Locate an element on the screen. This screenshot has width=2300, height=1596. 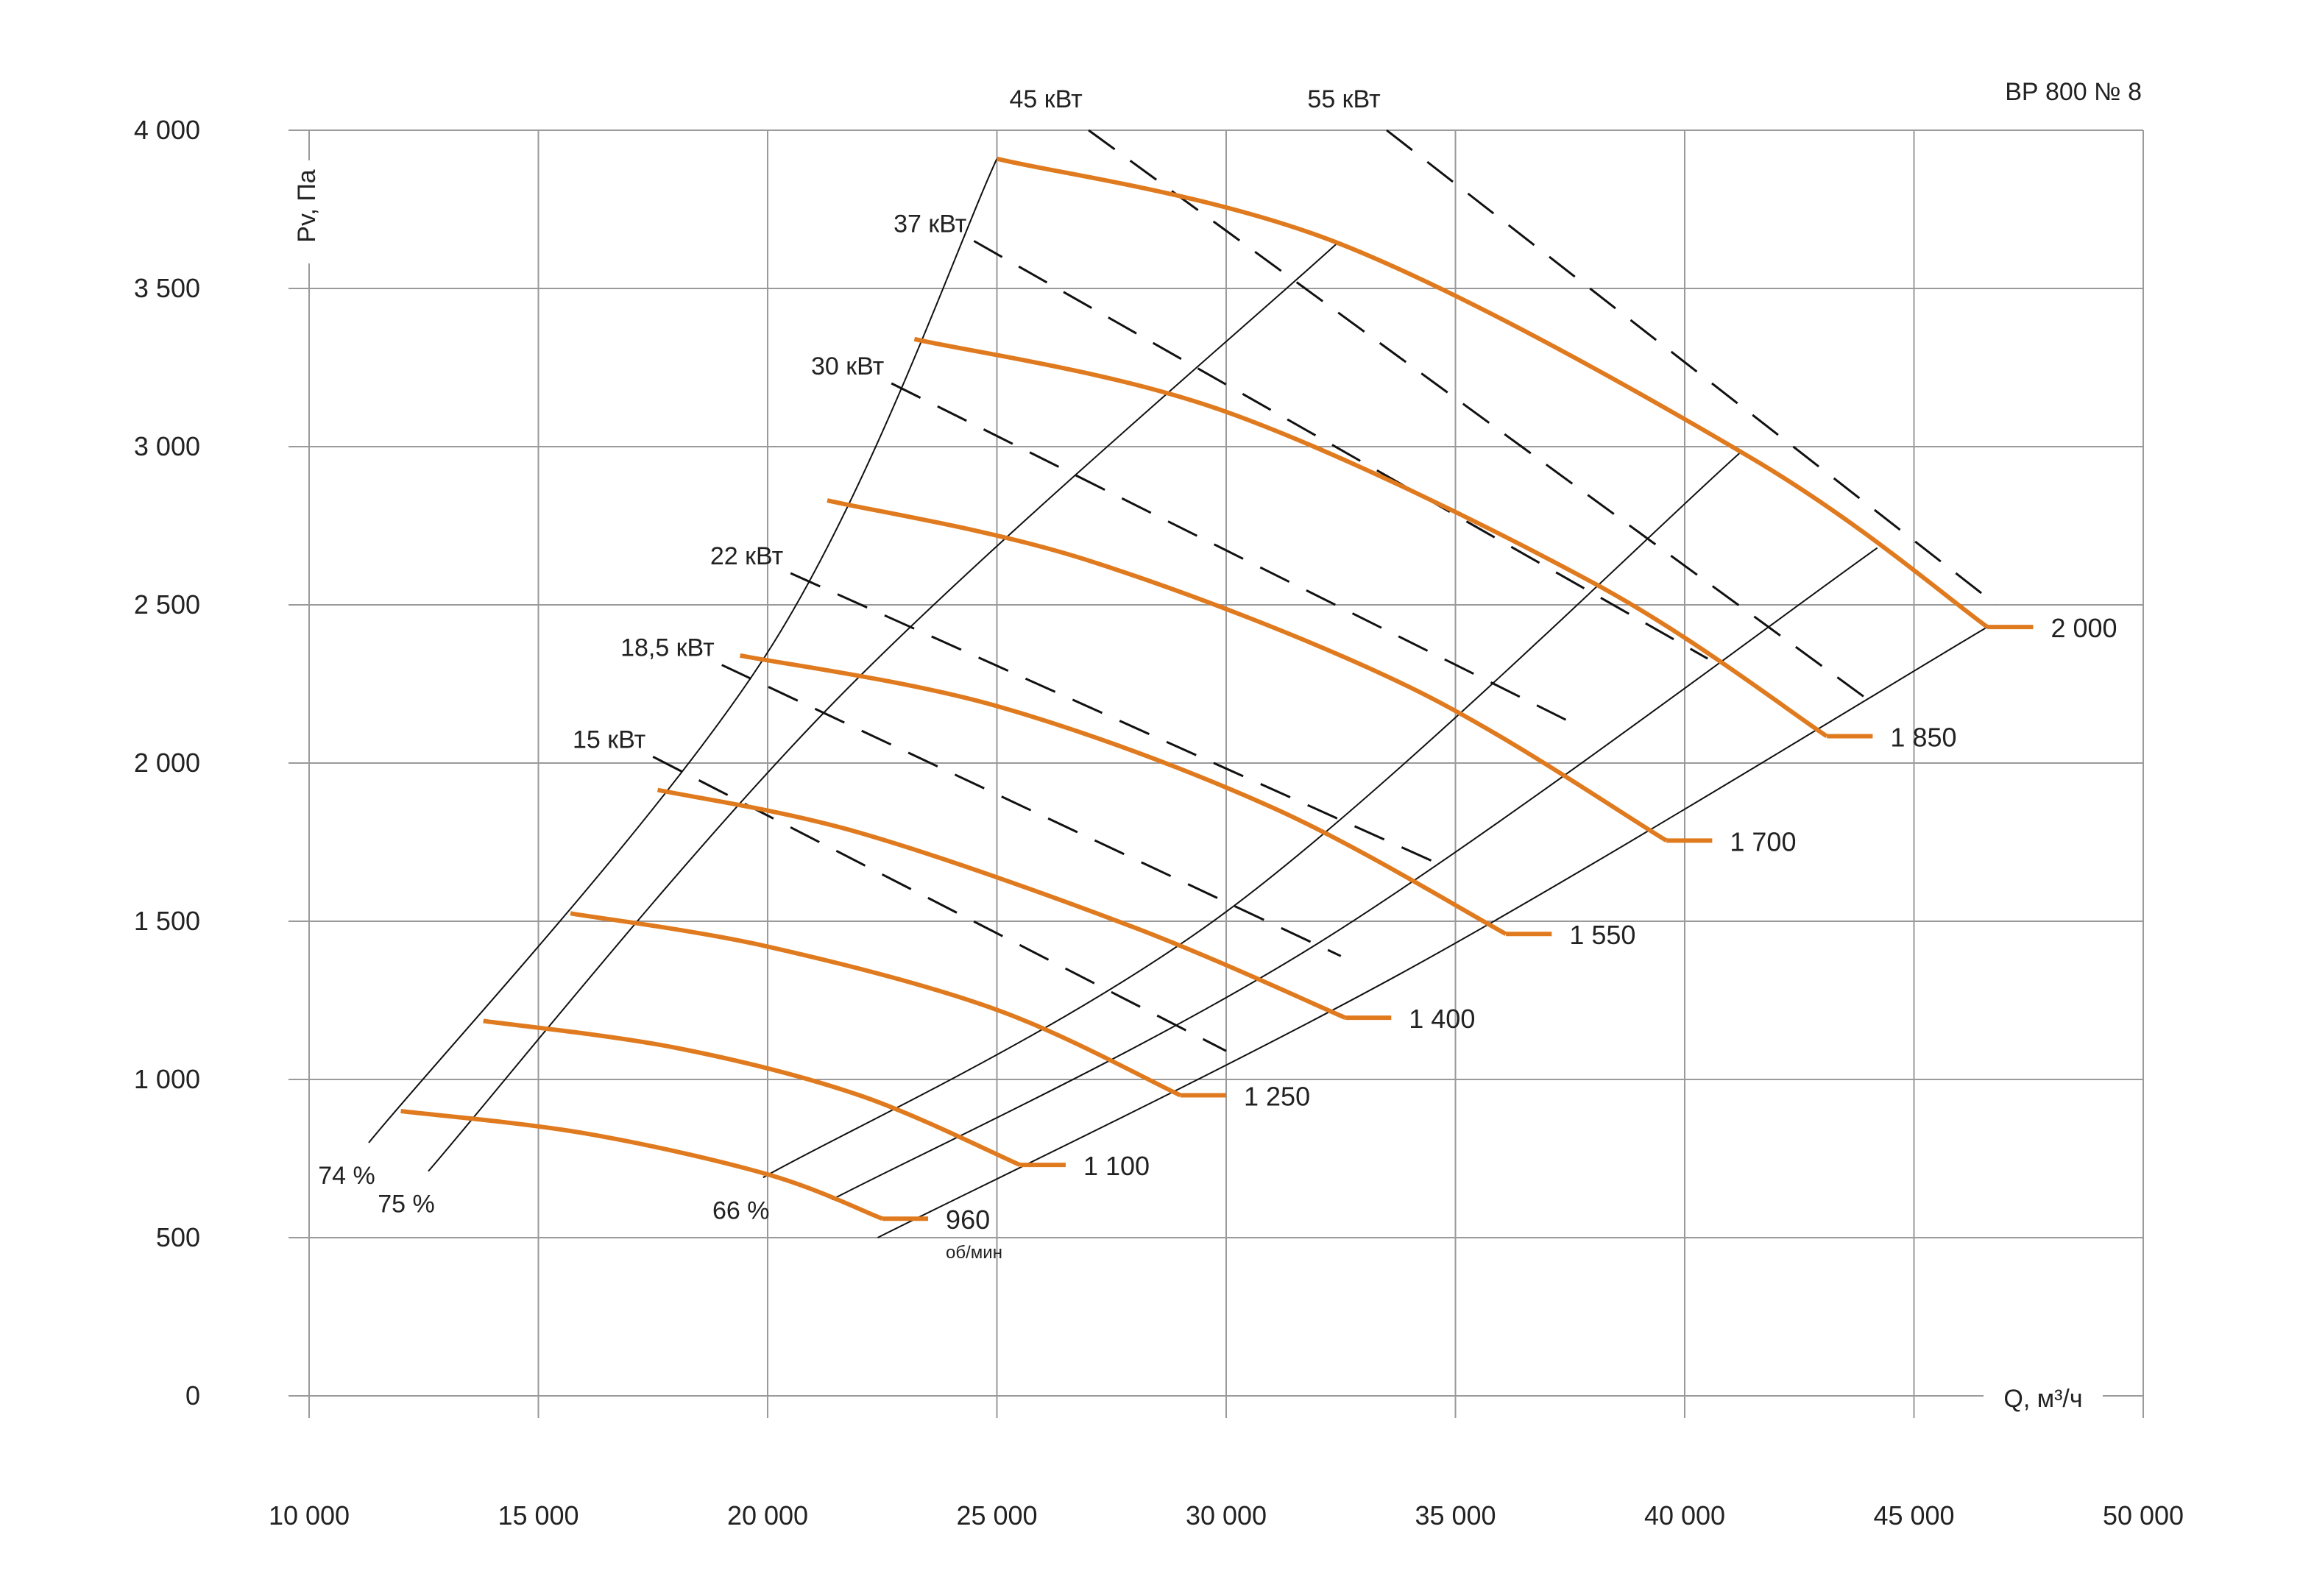
y-tick-label: 4 000 is located at coordinates (167, 130).